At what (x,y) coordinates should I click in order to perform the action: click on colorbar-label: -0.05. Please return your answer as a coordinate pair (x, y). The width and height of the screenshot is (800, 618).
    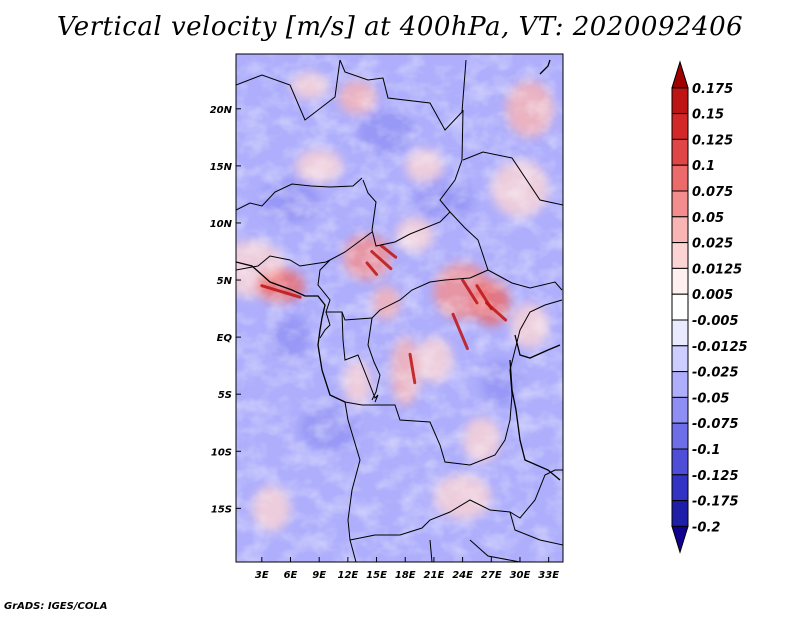
    Looking at the image, I should click on (710, 398).